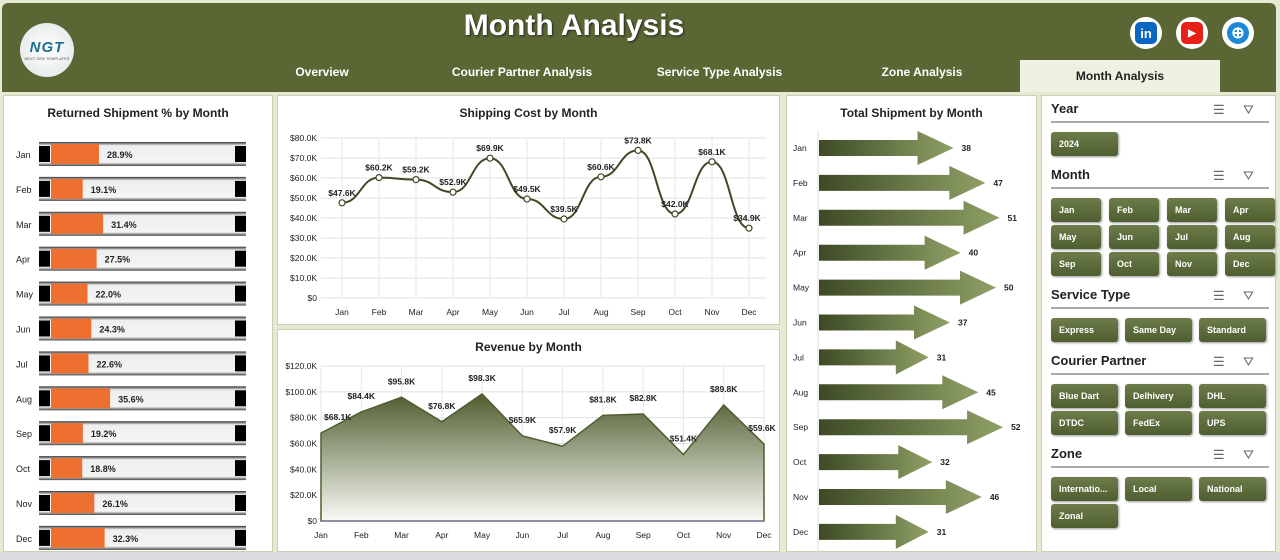 The height and width of the screenshot is (560, 1280). Describe the element at coordinates (564, 209) in the screenshot. I see `data-label: $39.5K` at that location.